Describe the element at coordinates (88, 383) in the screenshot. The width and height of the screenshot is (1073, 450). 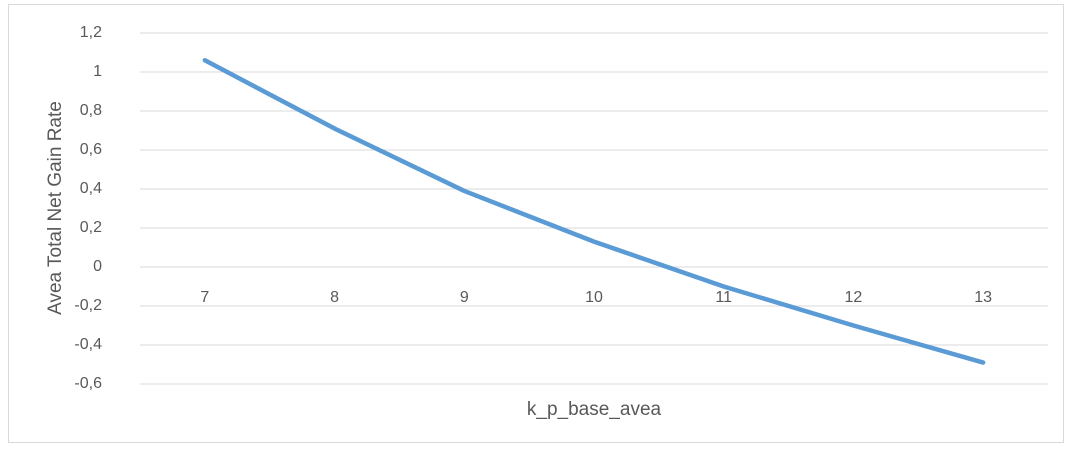
I see `y-tick-label: -0,6` at that location.